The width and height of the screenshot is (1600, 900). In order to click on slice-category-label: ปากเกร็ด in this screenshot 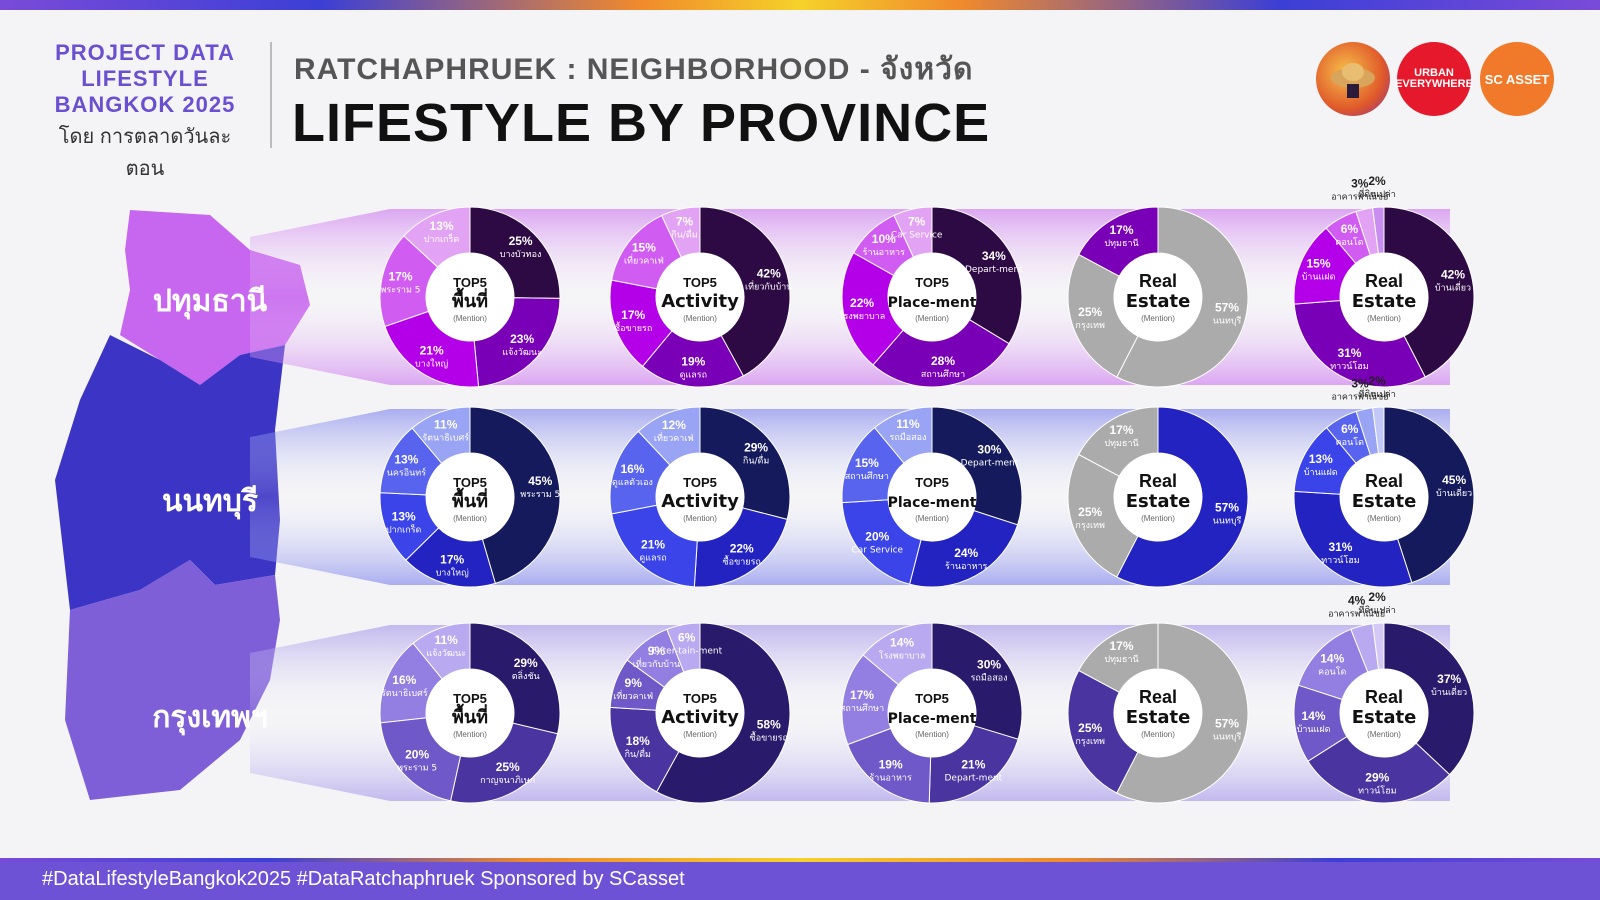, I will do `click(442, 238)`.